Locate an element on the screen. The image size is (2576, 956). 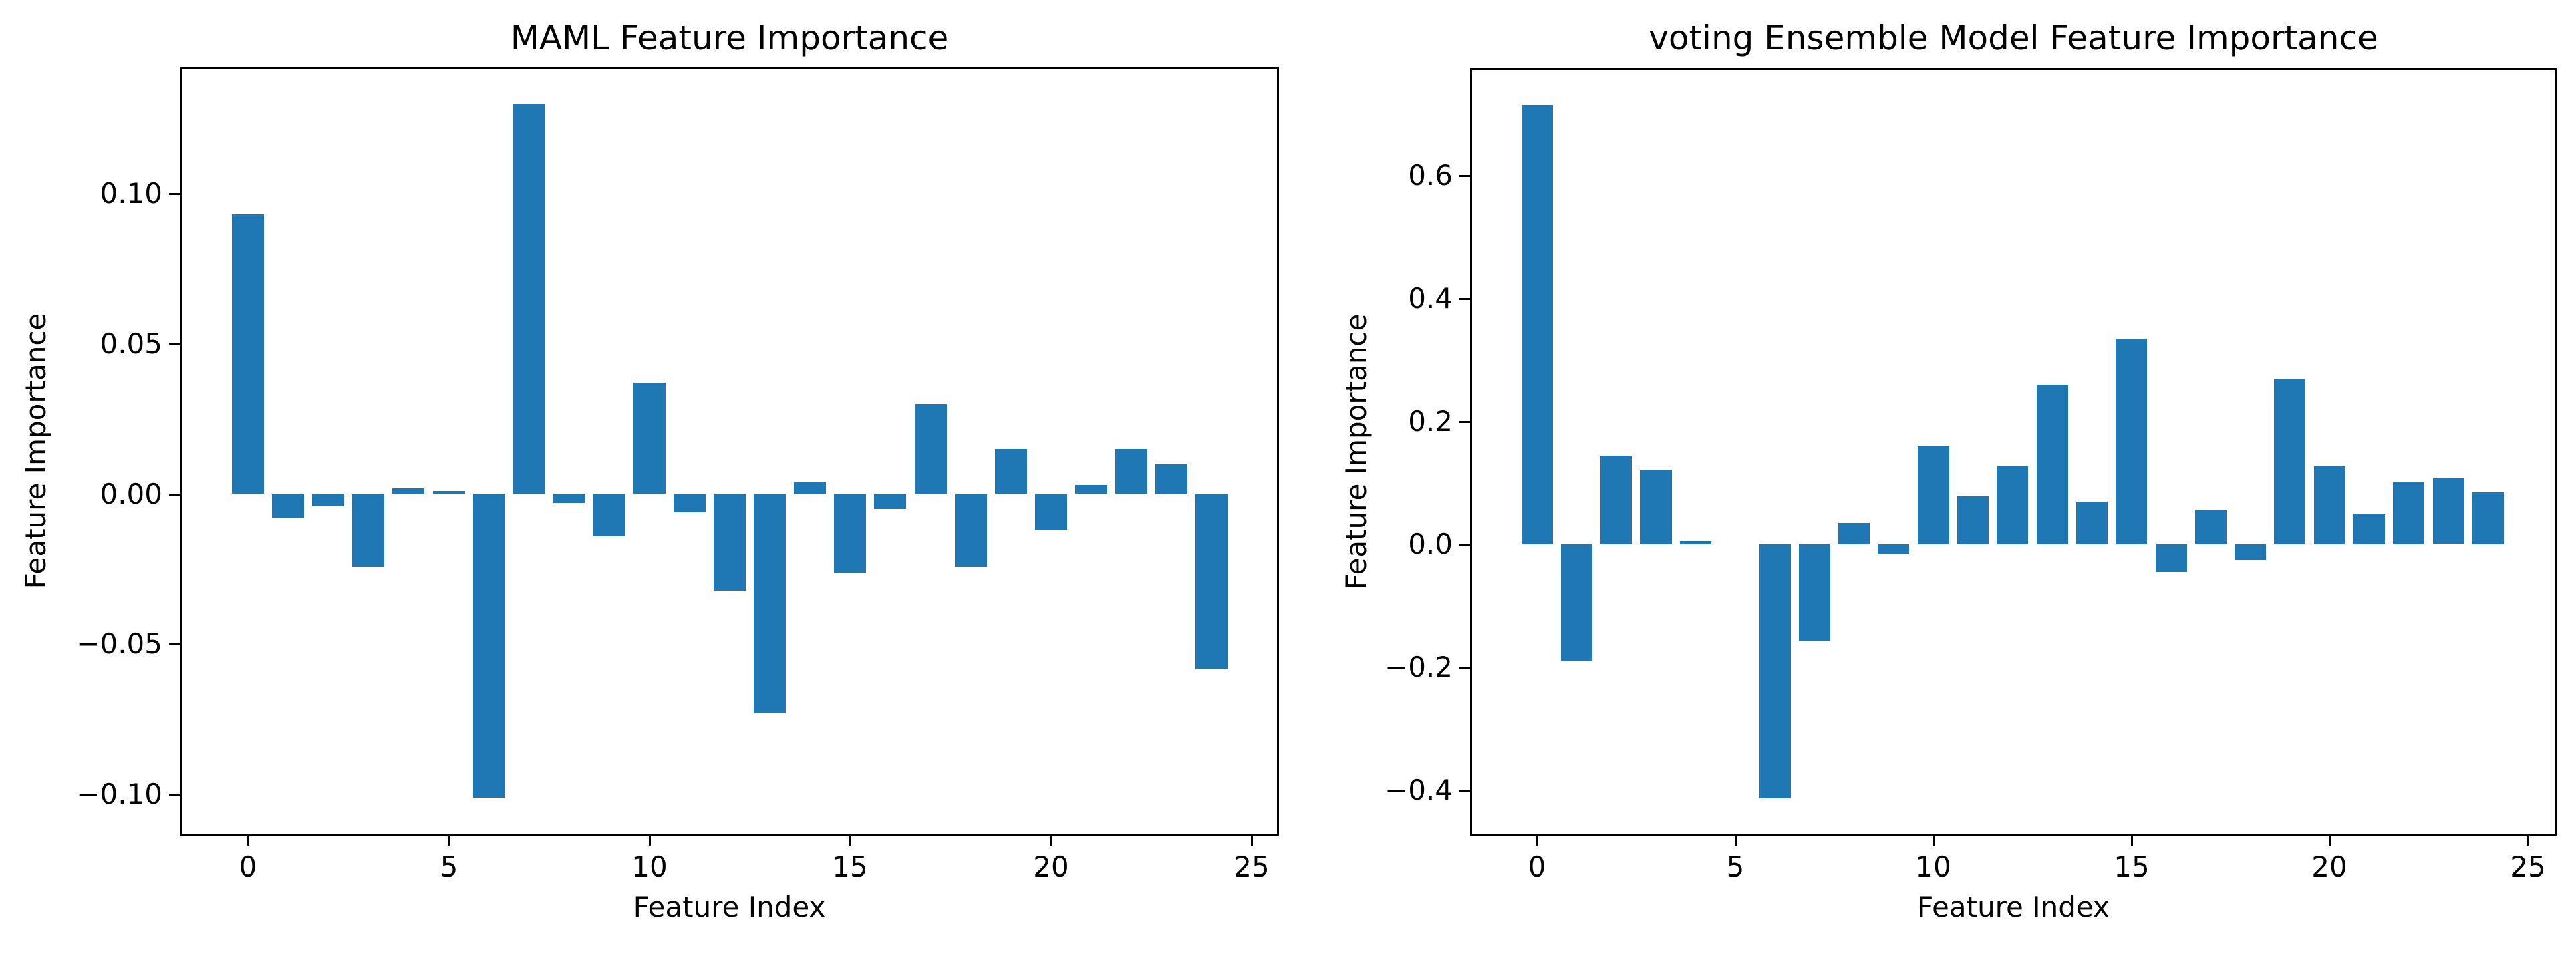
y-tick-label: 0.6 is located at coordinates (1430, 175).